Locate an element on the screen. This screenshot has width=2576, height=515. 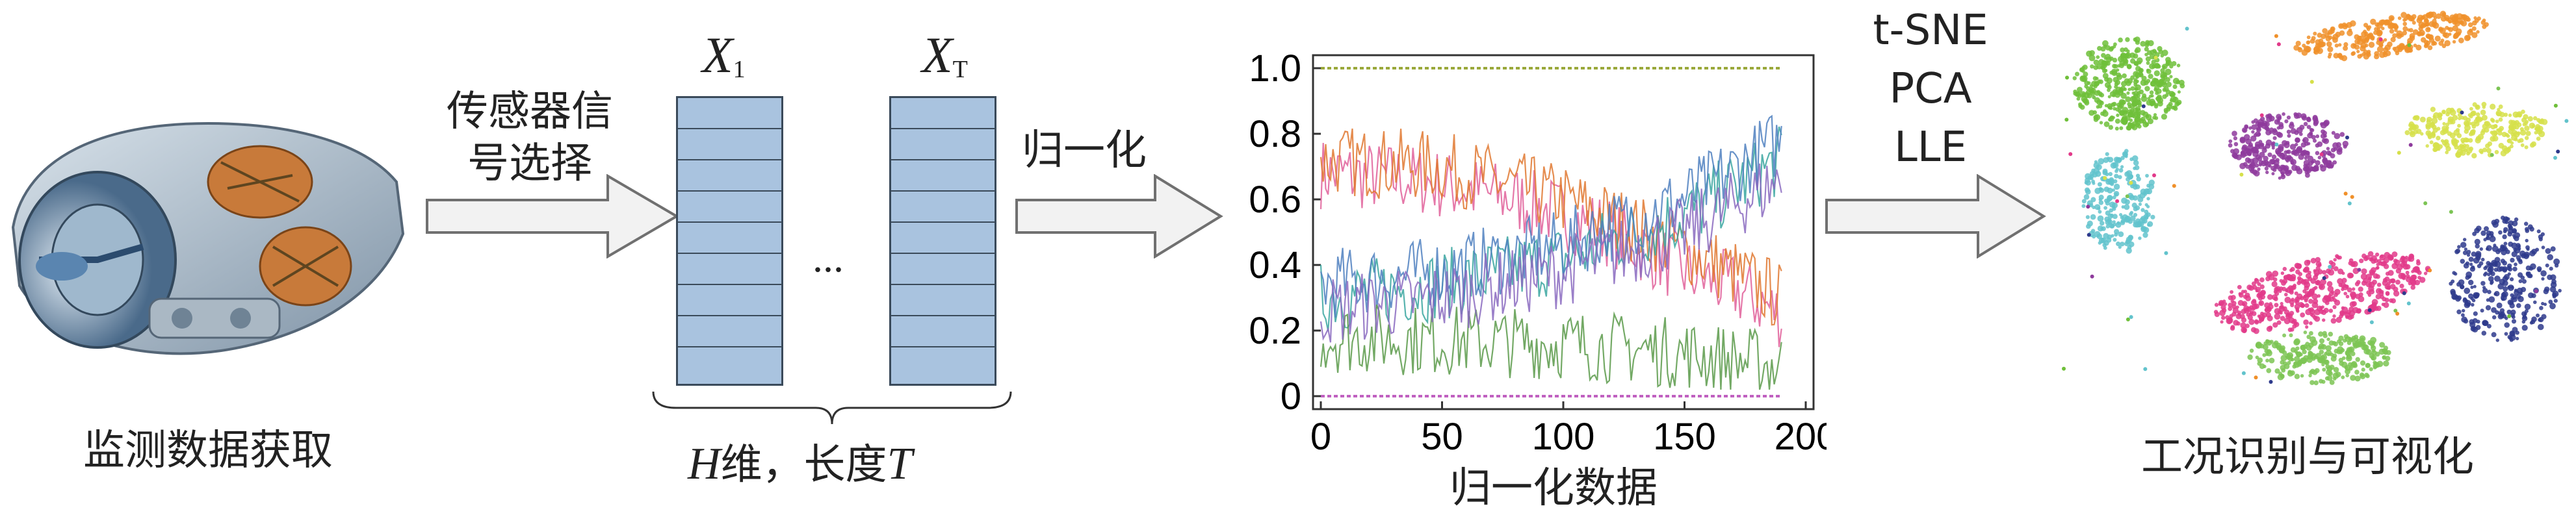
matrix-first-var: X is located at coordinates (717, 55).